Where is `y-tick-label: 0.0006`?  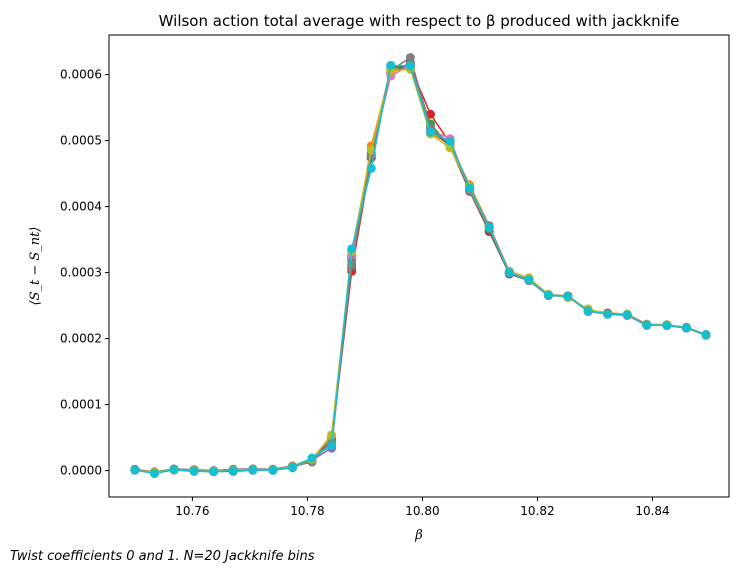
y-tick-label: 0.0006 is located at coordinates (81, 75).